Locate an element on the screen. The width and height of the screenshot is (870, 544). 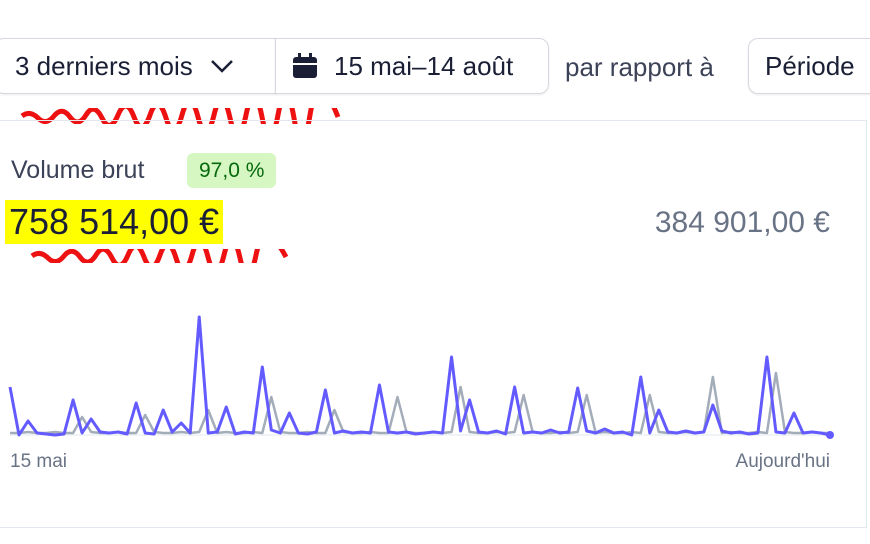
calendar-icon is located at coordinates (305, 65).